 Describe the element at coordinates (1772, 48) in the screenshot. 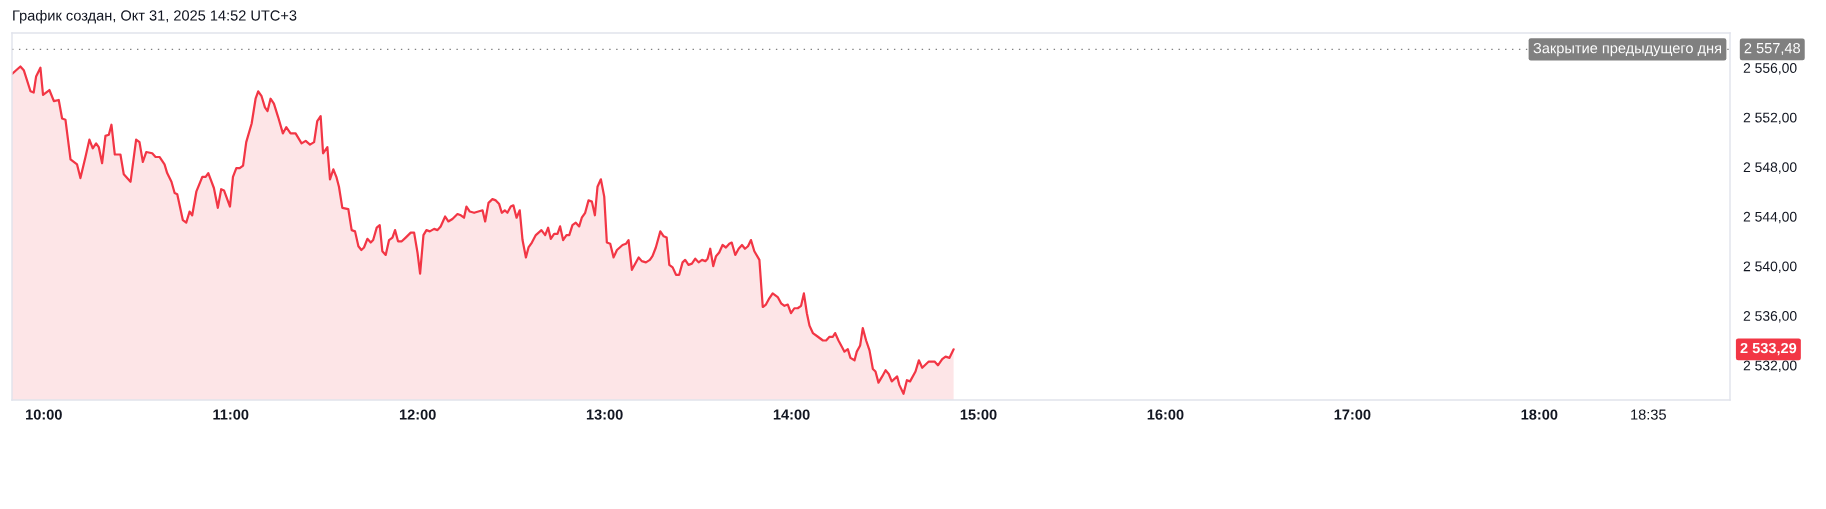

I see `annotation: 2 557,48` at that location.